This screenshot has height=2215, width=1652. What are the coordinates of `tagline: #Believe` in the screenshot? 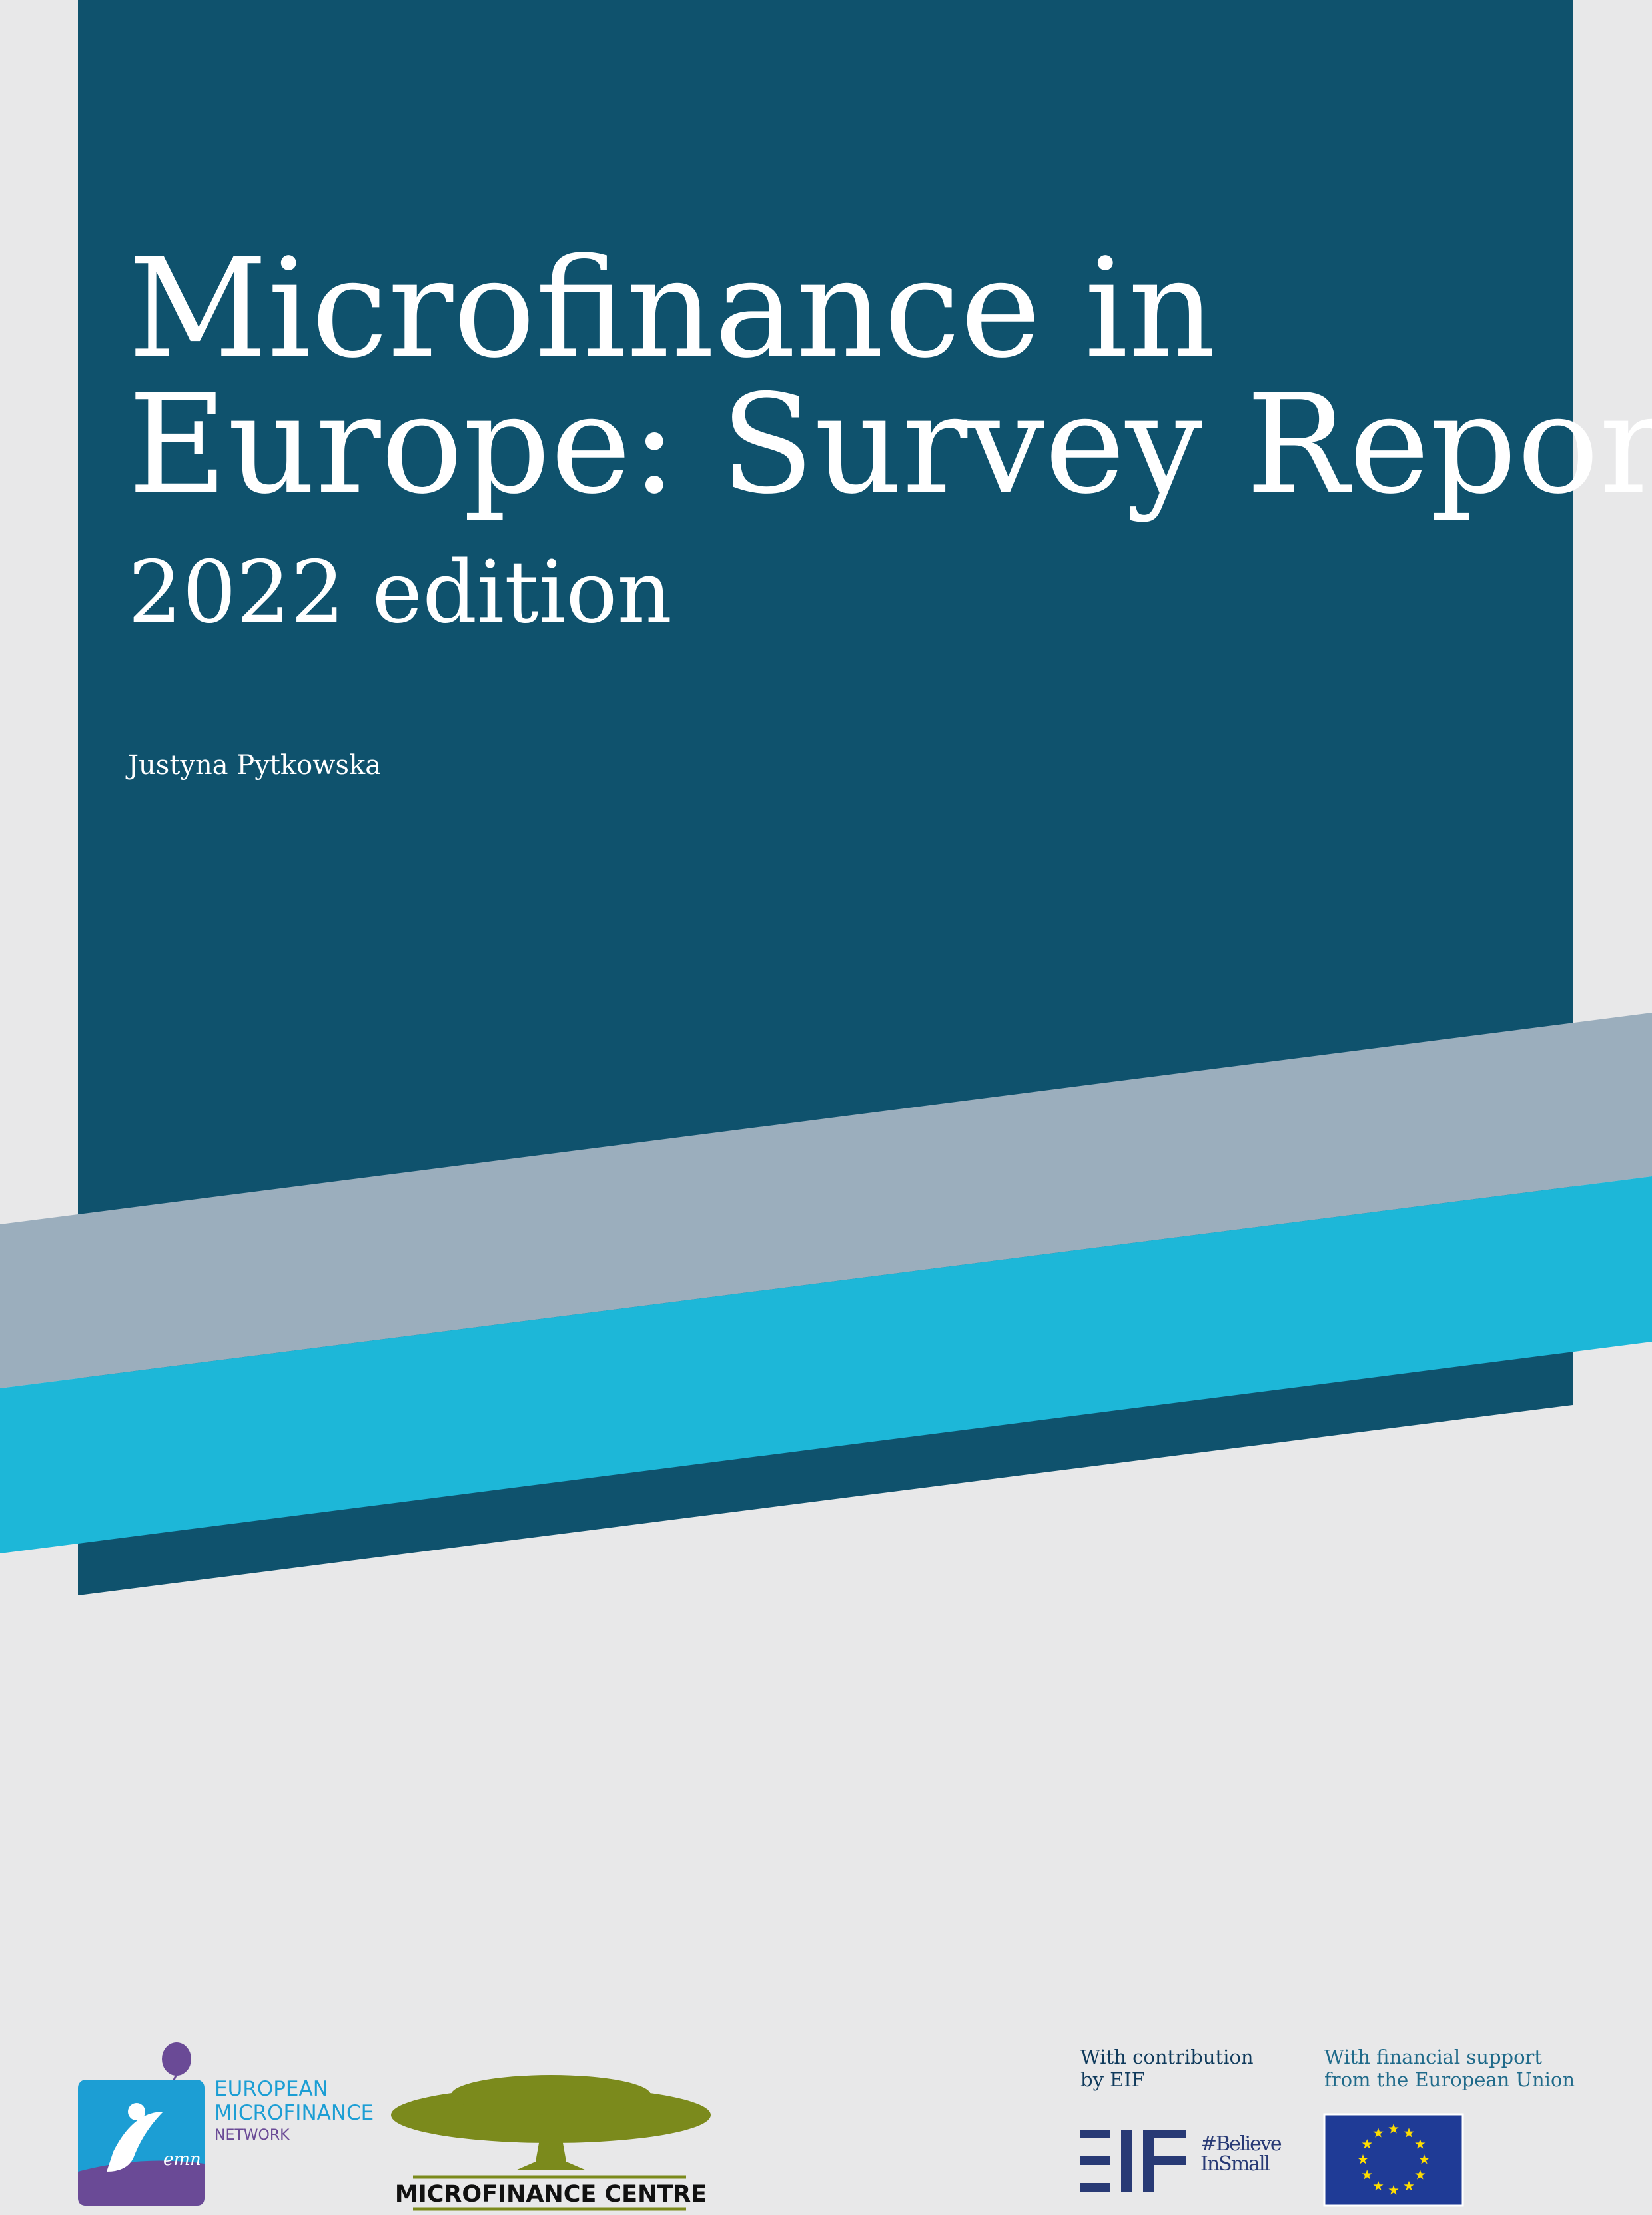 It's located at (1241, 2144).